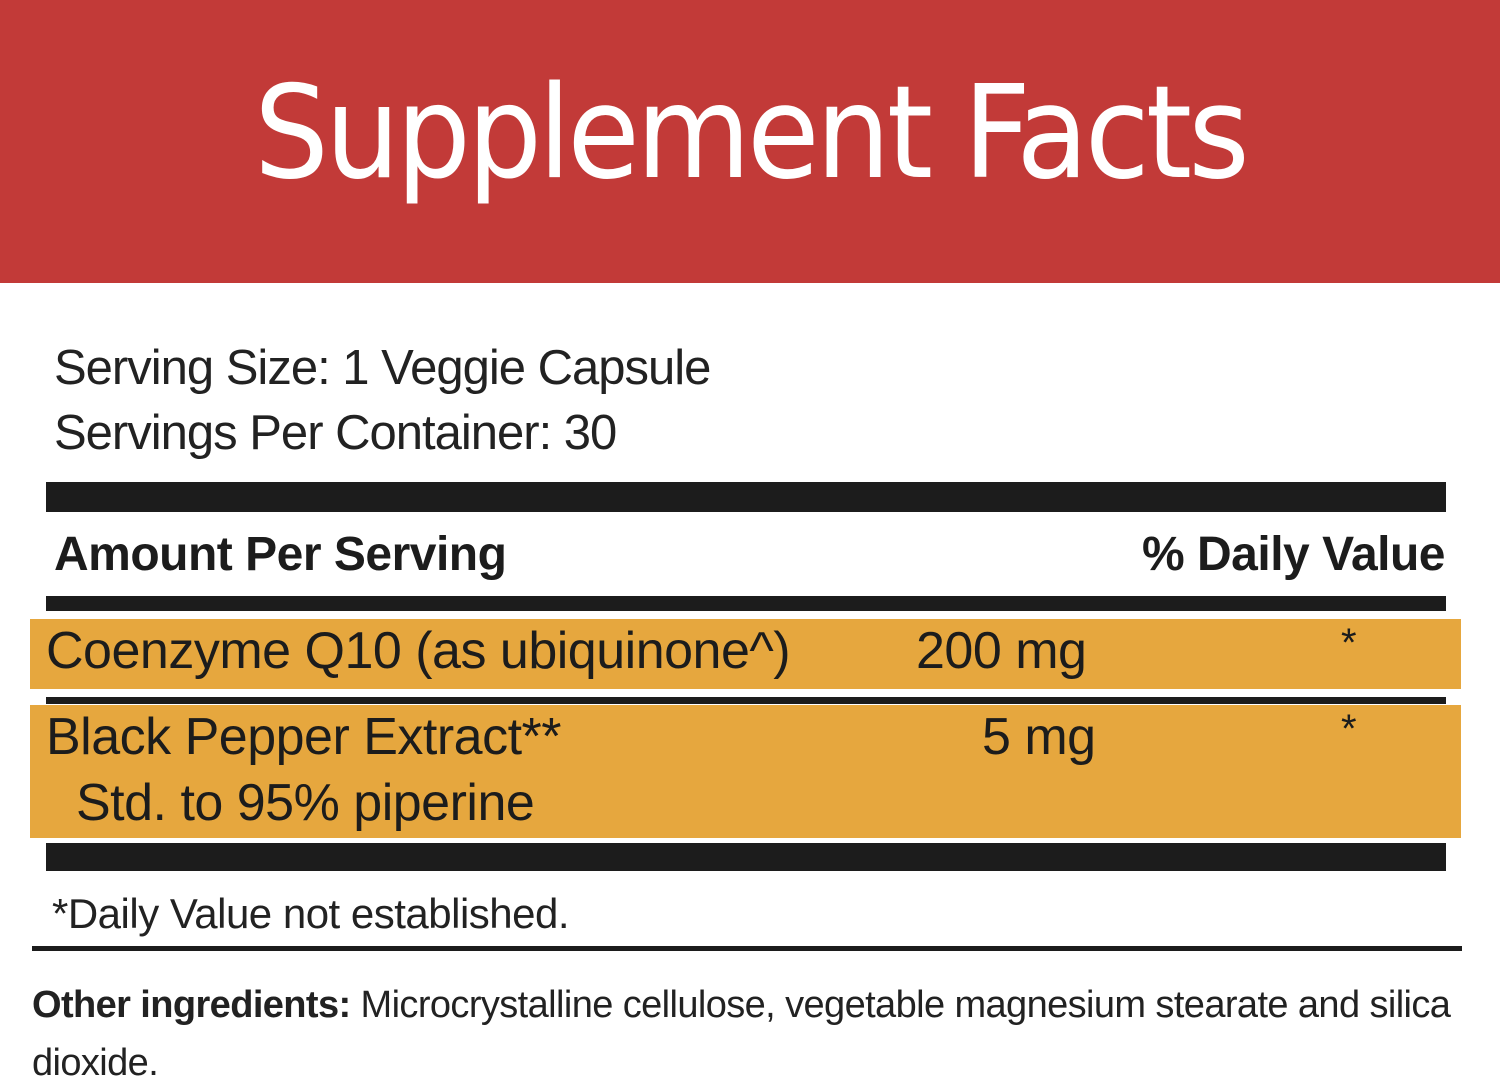 This screenshot has height=1092, width=1500. What do you see at coordinates (746, 700) in the screenshot?
I see `divider-row` at bounding box center [746, 700].